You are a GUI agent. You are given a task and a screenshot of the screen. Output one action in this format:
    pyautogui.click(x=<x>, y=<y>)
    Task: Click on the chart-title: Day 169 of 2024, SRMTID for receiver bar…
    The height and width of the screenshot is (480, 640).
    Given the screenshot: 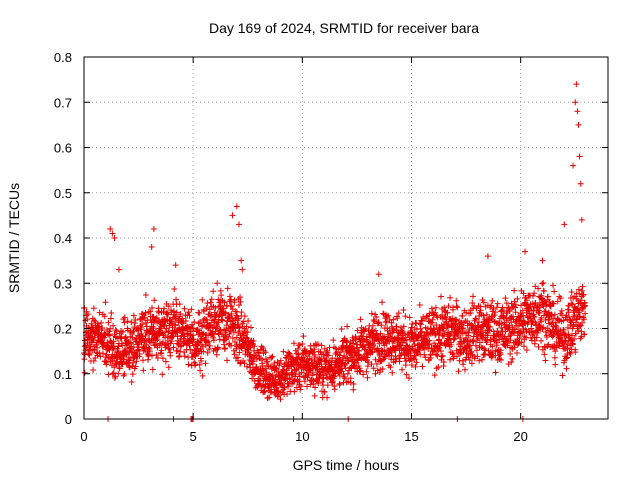 What is the action you would take?
    pyautogui.click(x=344, y=28)
    